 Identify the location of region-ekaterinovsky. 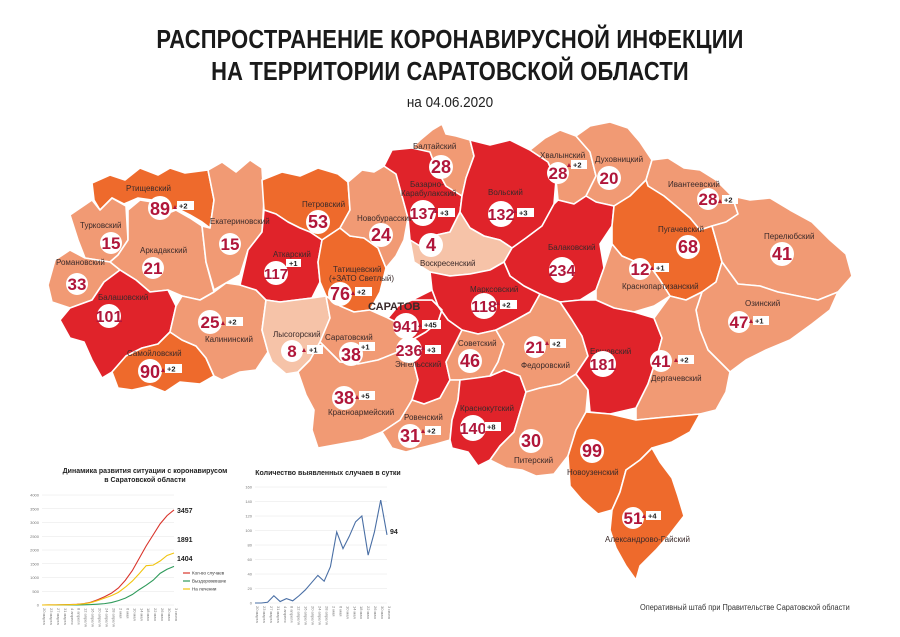
(233, 225).